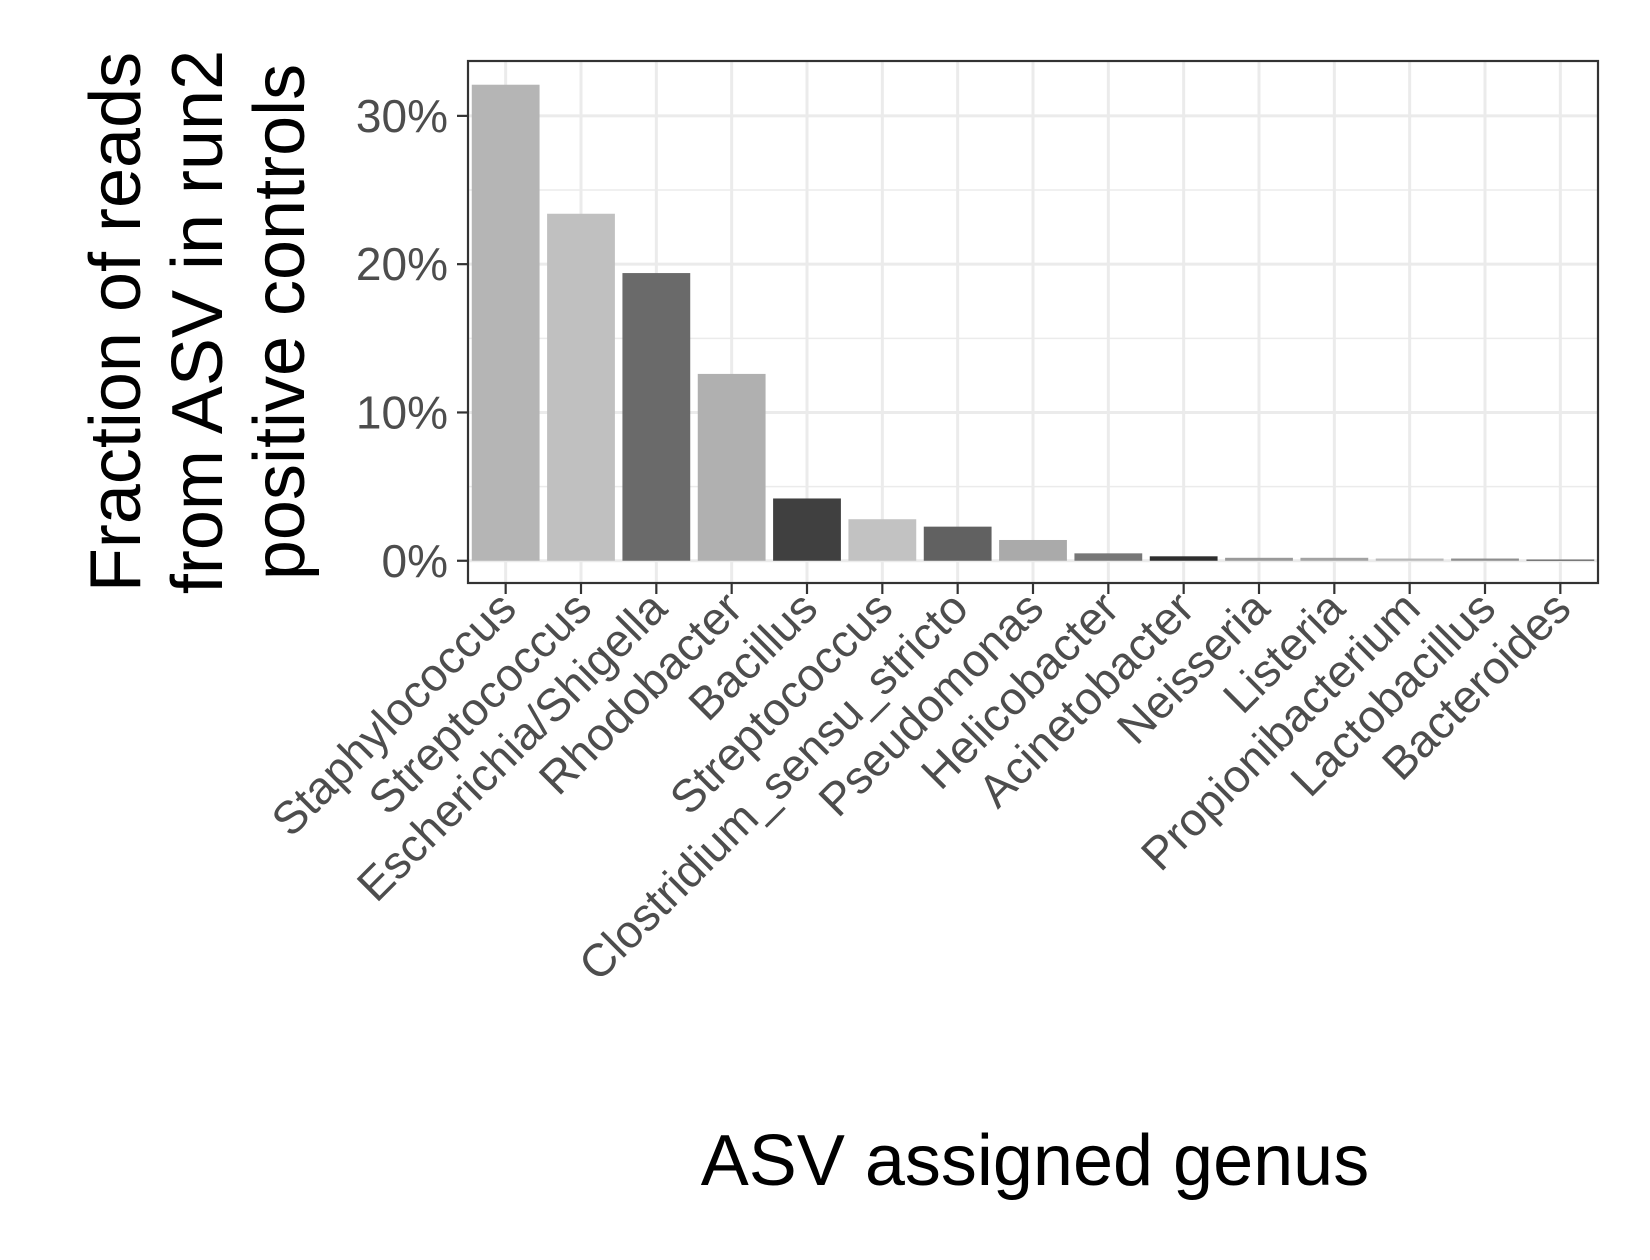  I want to click on y-tick-label: 20%, so click(402, 264).